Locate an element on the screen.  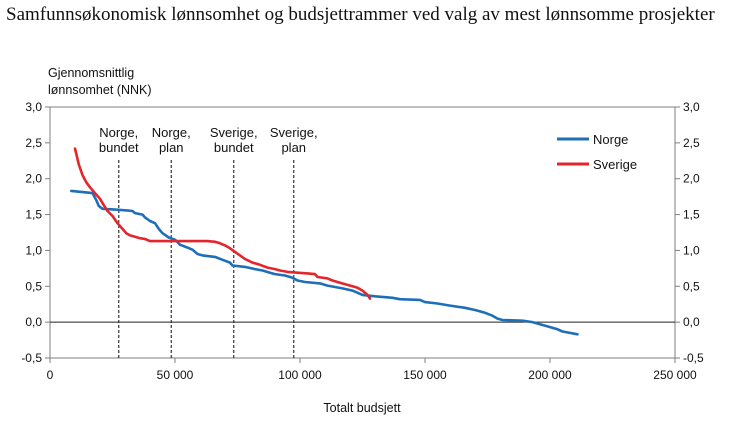
y-tick-label-left: 3,0 is located at coordinates (33, 107).